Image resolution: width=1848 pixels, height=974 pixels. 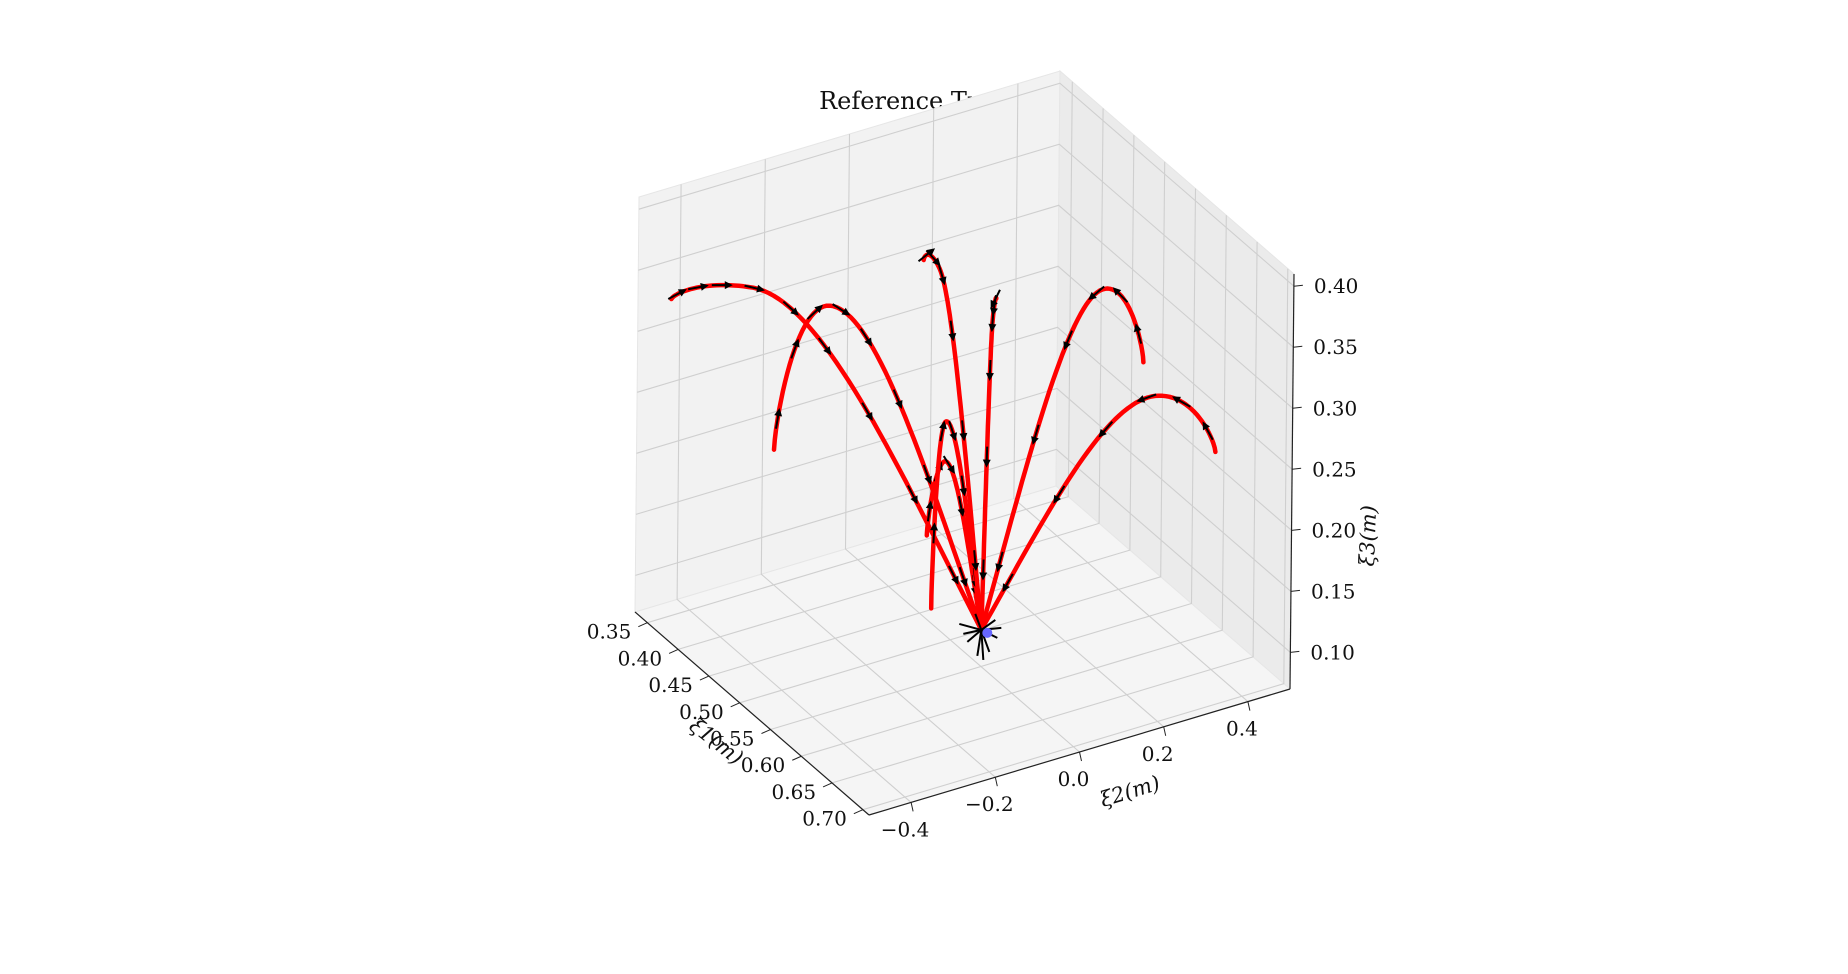 What do you see at coordinates (609, 632) in the screenshot?
I see `x-tick-label: 0.35` at bounding box center [609, 632].